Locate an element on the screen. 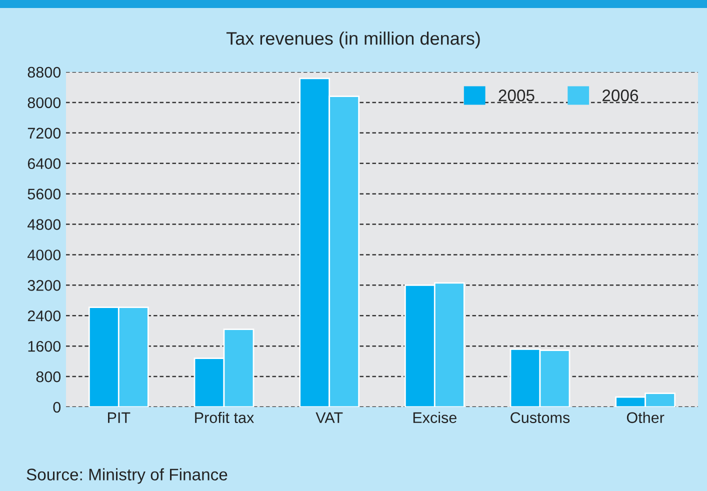 The image size is (707, 491). x-tick-label: VAT is located at coordinates (329, 417).